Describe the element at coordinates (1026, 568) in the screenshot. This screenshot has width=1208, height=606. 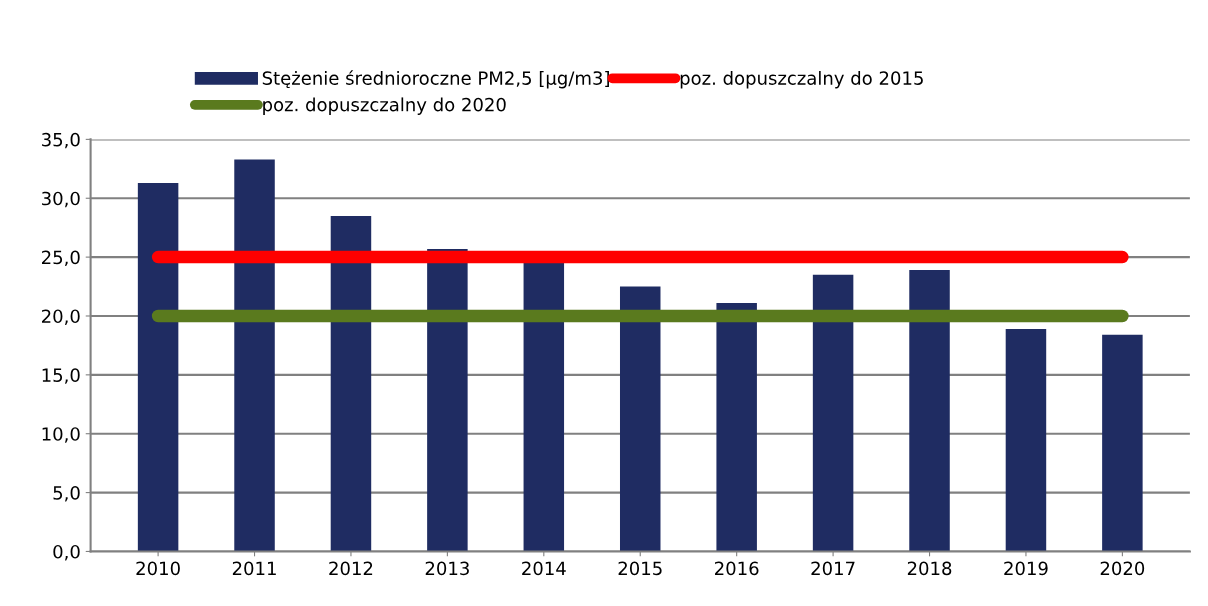
I see `x-tick-label: 2019` at that location.